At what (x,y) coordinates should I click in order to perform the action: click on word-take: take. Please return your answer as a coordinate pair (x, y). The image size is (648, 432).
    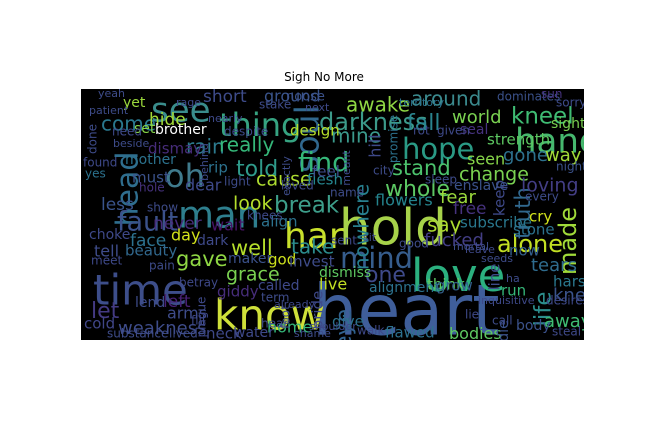
    Looking at the image, I should click on (312, 247).